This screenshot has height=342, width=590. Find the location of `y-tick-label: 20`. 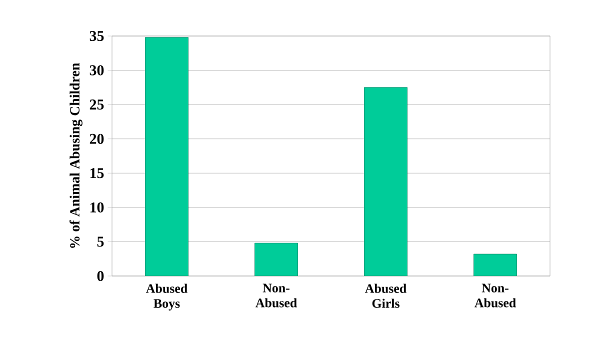

y-tick-label: 20 is located at coordinates (97, 139).